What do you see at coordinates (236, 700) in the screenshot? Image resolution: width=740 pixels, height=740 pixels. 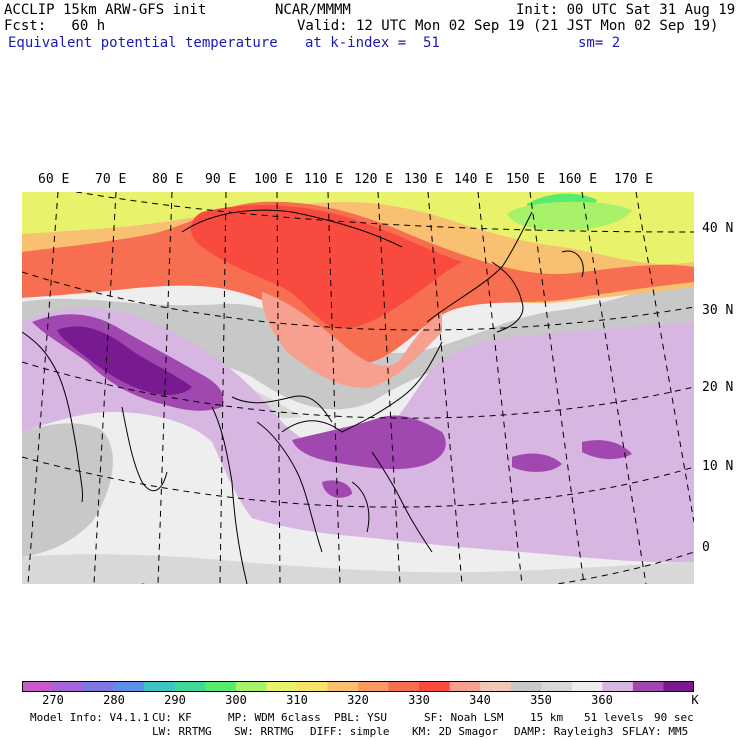 I see `colorbar-tick-label: 300` at bounding box center [236, 700].